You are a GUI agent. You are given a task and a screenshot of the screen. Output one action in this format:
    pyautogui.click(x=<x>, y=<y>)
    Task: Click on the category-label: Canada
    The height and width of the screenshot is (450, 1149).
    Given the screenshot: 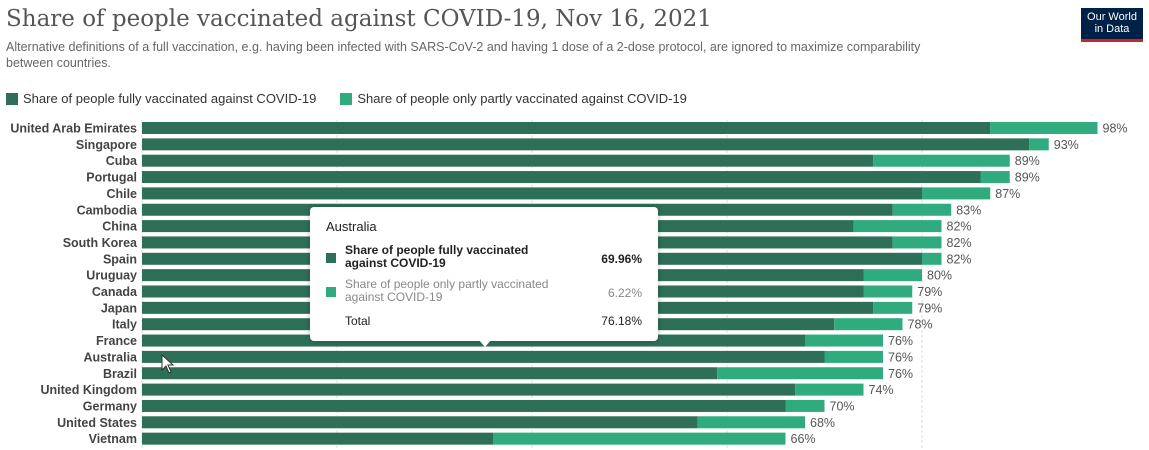 What is the action you would take?
    pyautogui.click(x=115, y=292)
    